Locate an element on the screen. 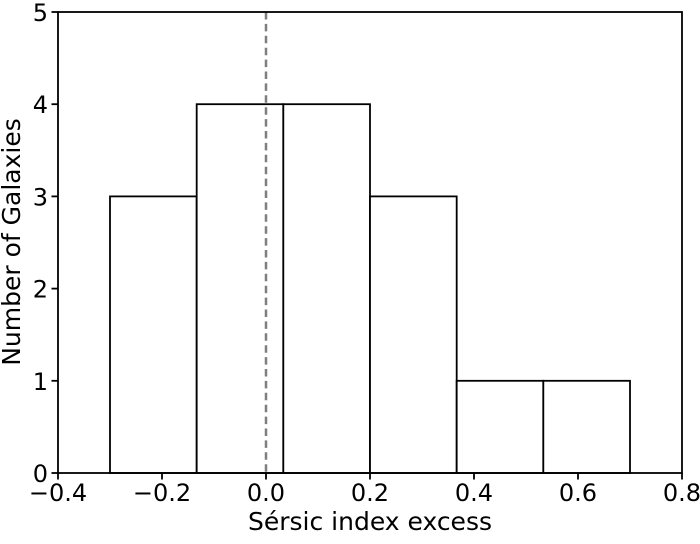 This screenshot has height=544, width=700. y-tick-label: 1 is located at coordinates (40, 382).